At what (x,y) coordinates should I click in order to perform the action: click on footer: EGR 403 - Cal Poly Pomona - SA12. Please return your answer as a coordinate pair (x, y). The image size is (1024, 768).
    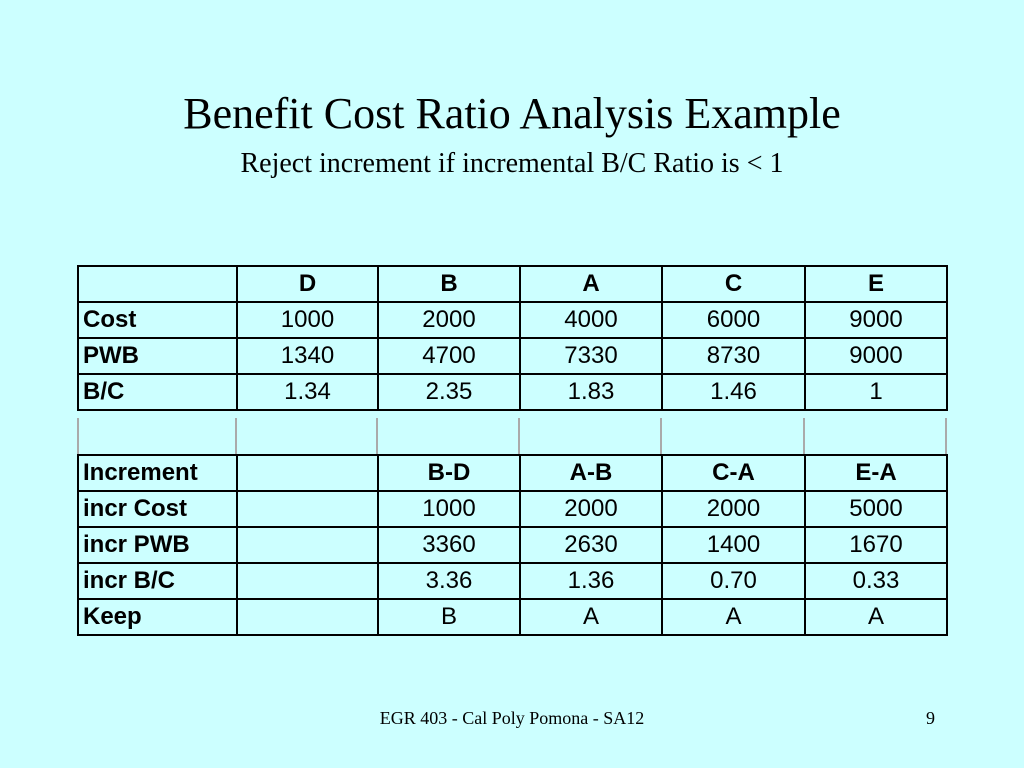
    Looking at the image, I should click on (512, 718).